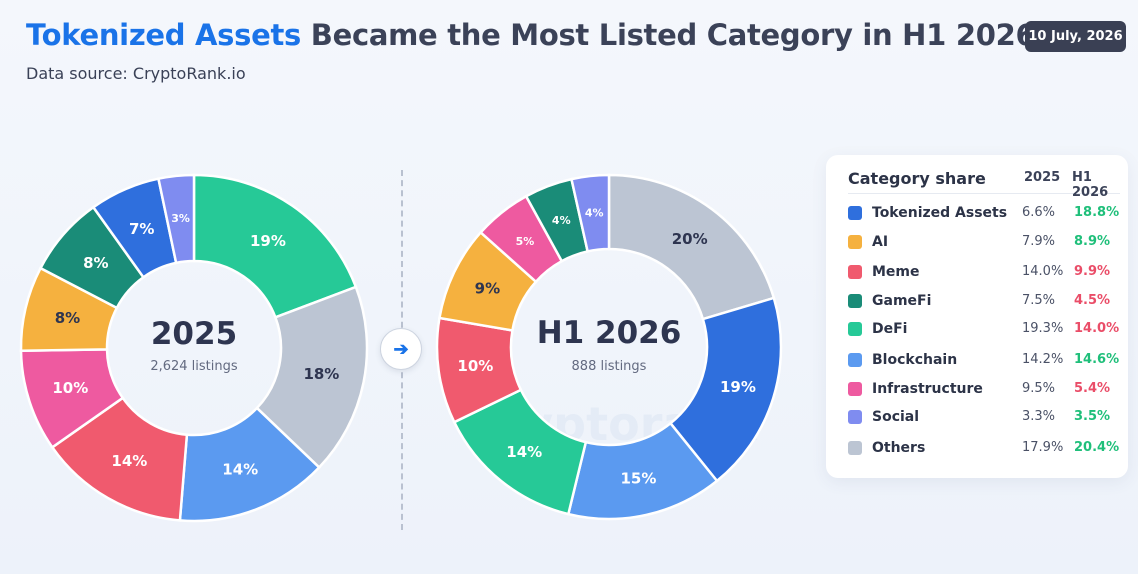 The height and width of the screenshot is (574, 1138). I want to click on legend-value-h1-2026: 18.8%, so click(1097, 212).